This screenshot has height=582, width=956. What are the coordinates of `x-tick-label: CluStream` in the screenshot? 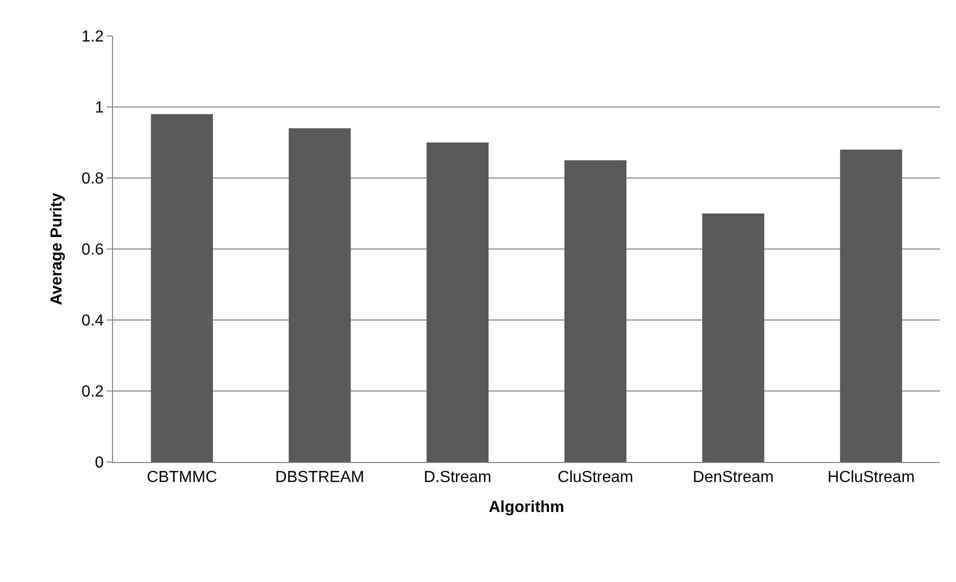 It's located at (596, 477).